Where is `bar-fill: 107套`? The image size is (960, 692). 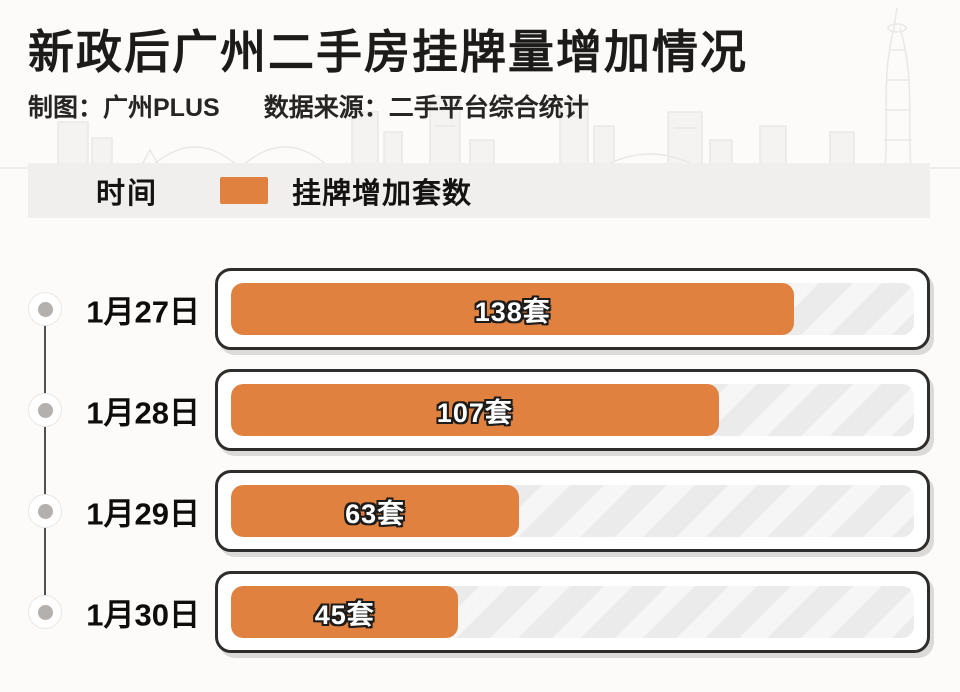 bar-fill: 107套 is located at coordinates (475, 410).